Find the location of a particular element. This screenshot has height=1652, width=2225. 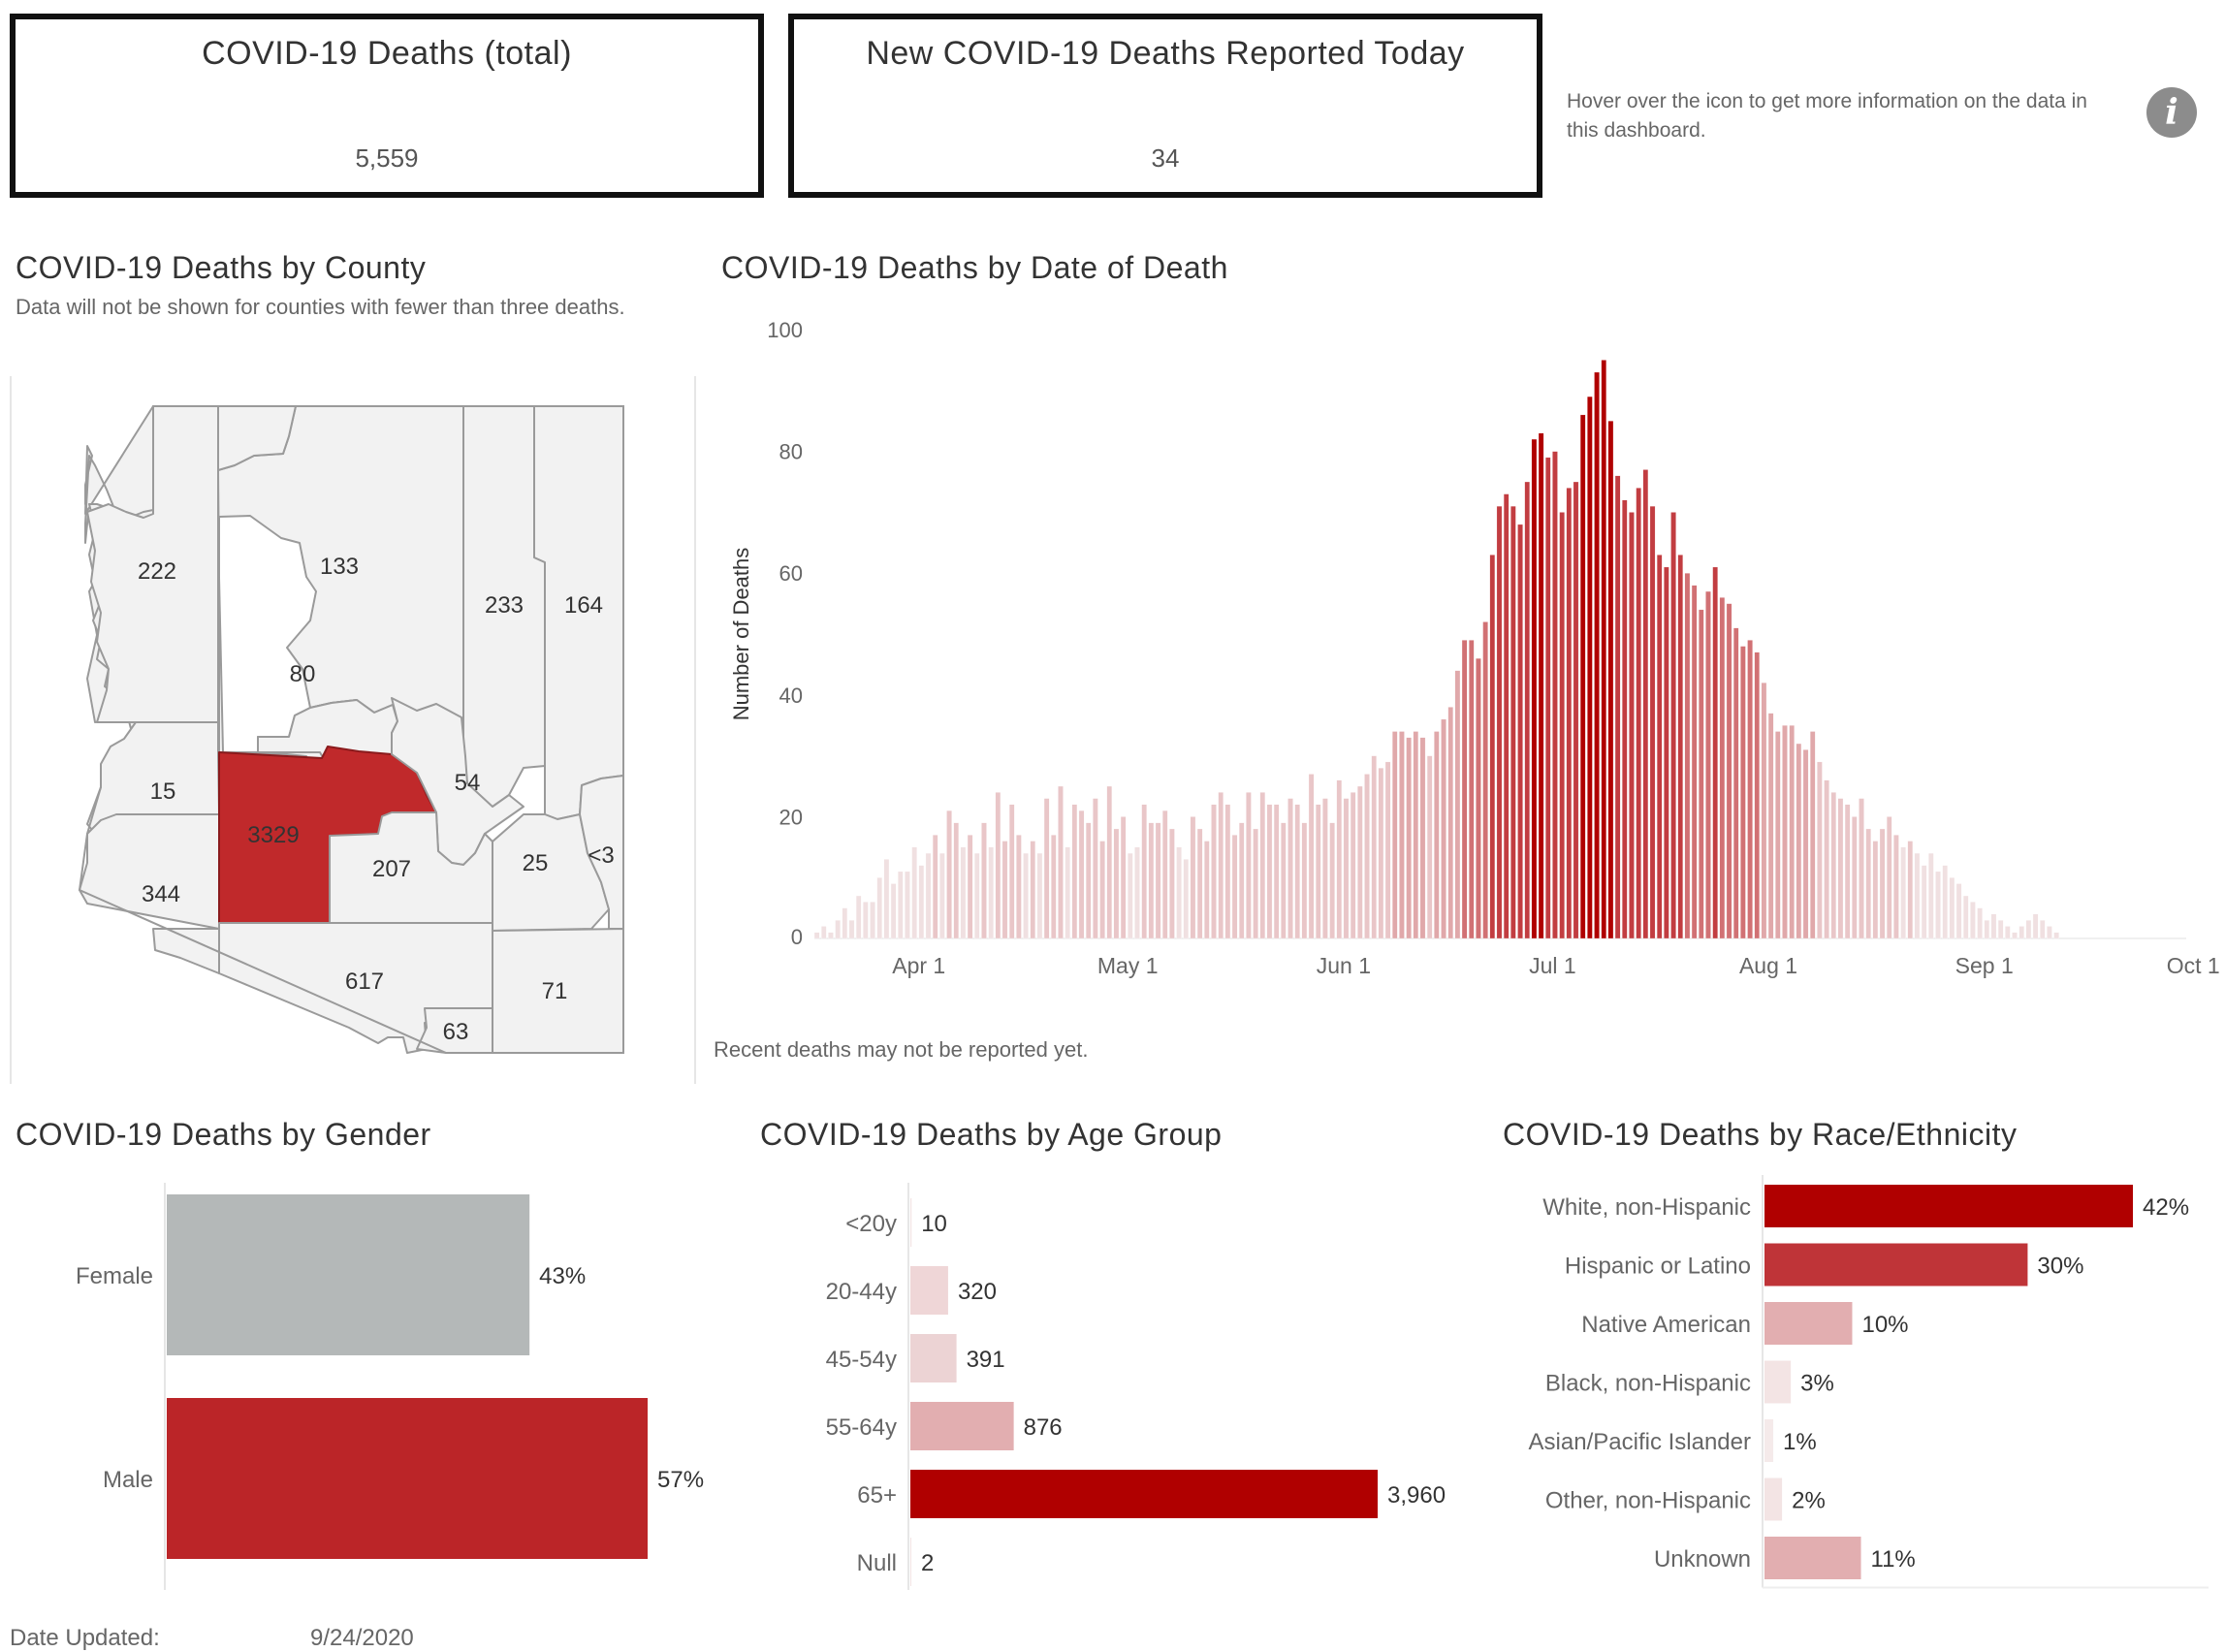

county-greenlee is located at coordinates (601, 853).